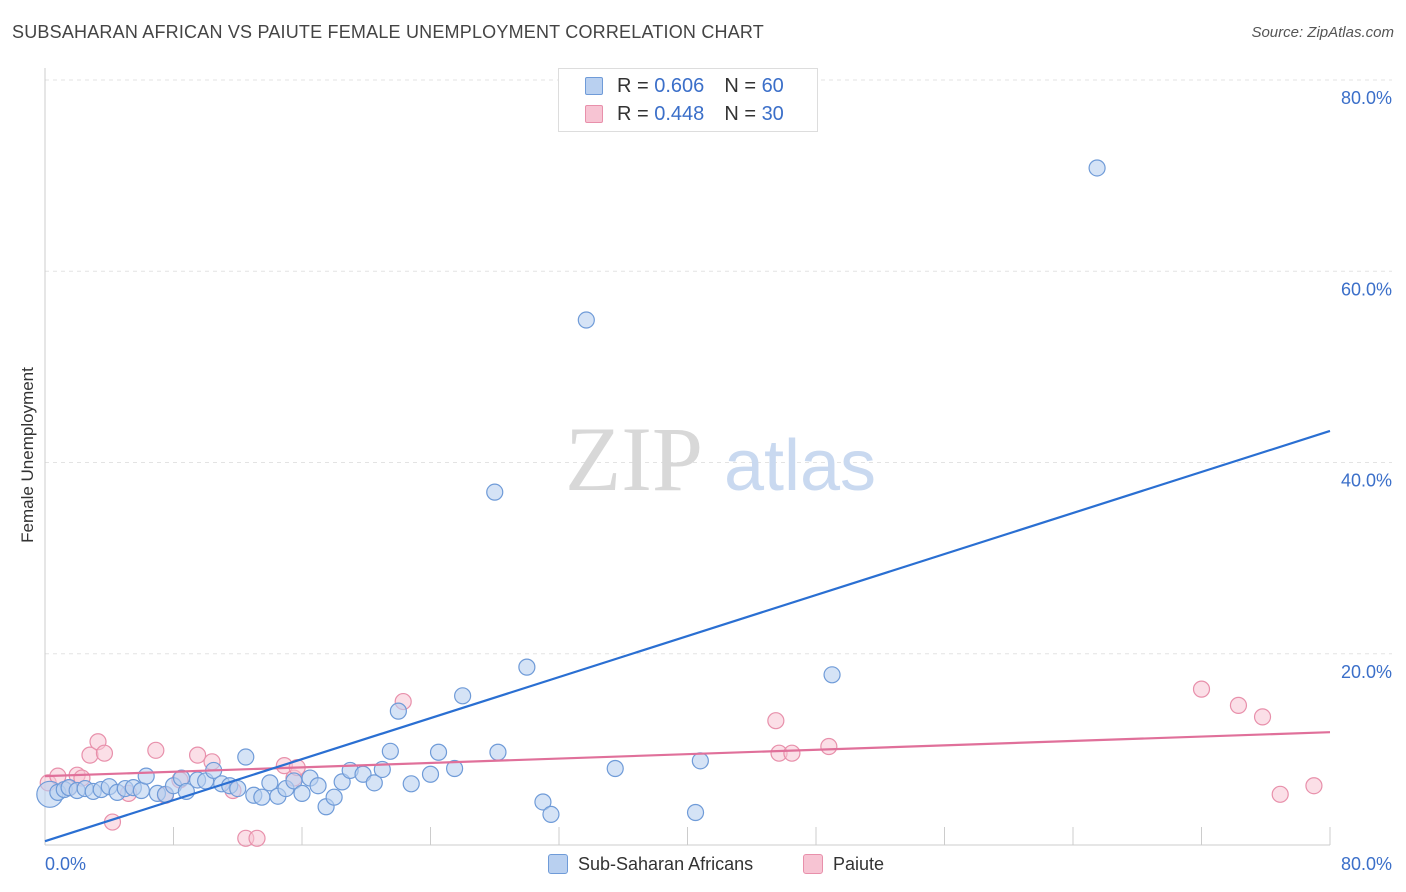  What do you see at coordinates (859, 863) in the screenshot?
I see `bottom-legend-label: Paiute` at bounding box center [859, 863].